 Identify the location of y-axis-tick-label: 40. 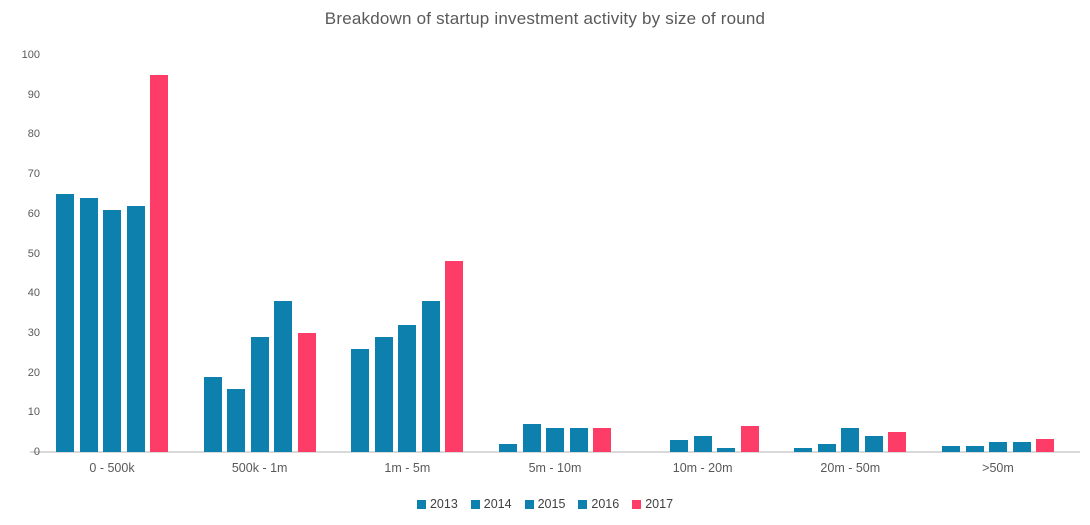
(33, 293).